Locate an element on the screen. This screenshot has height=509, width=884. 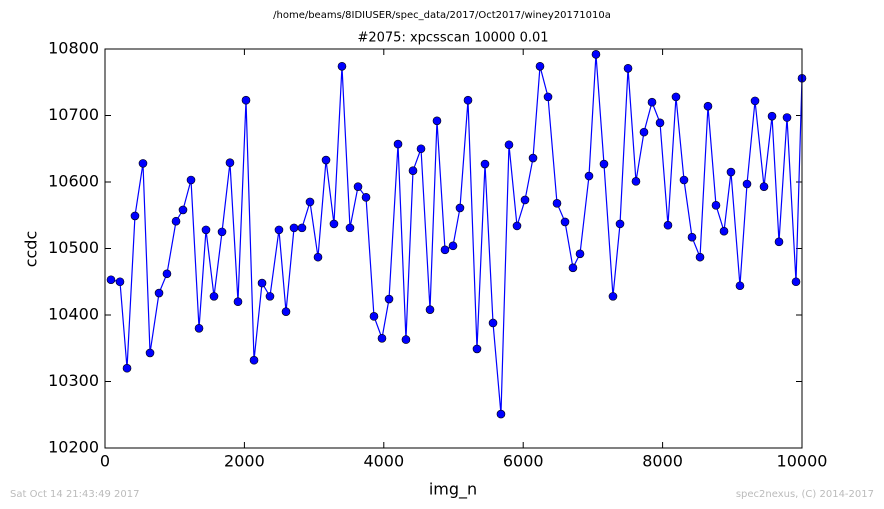
y-tick-label: 10700 is located at coordinates (73, 114).